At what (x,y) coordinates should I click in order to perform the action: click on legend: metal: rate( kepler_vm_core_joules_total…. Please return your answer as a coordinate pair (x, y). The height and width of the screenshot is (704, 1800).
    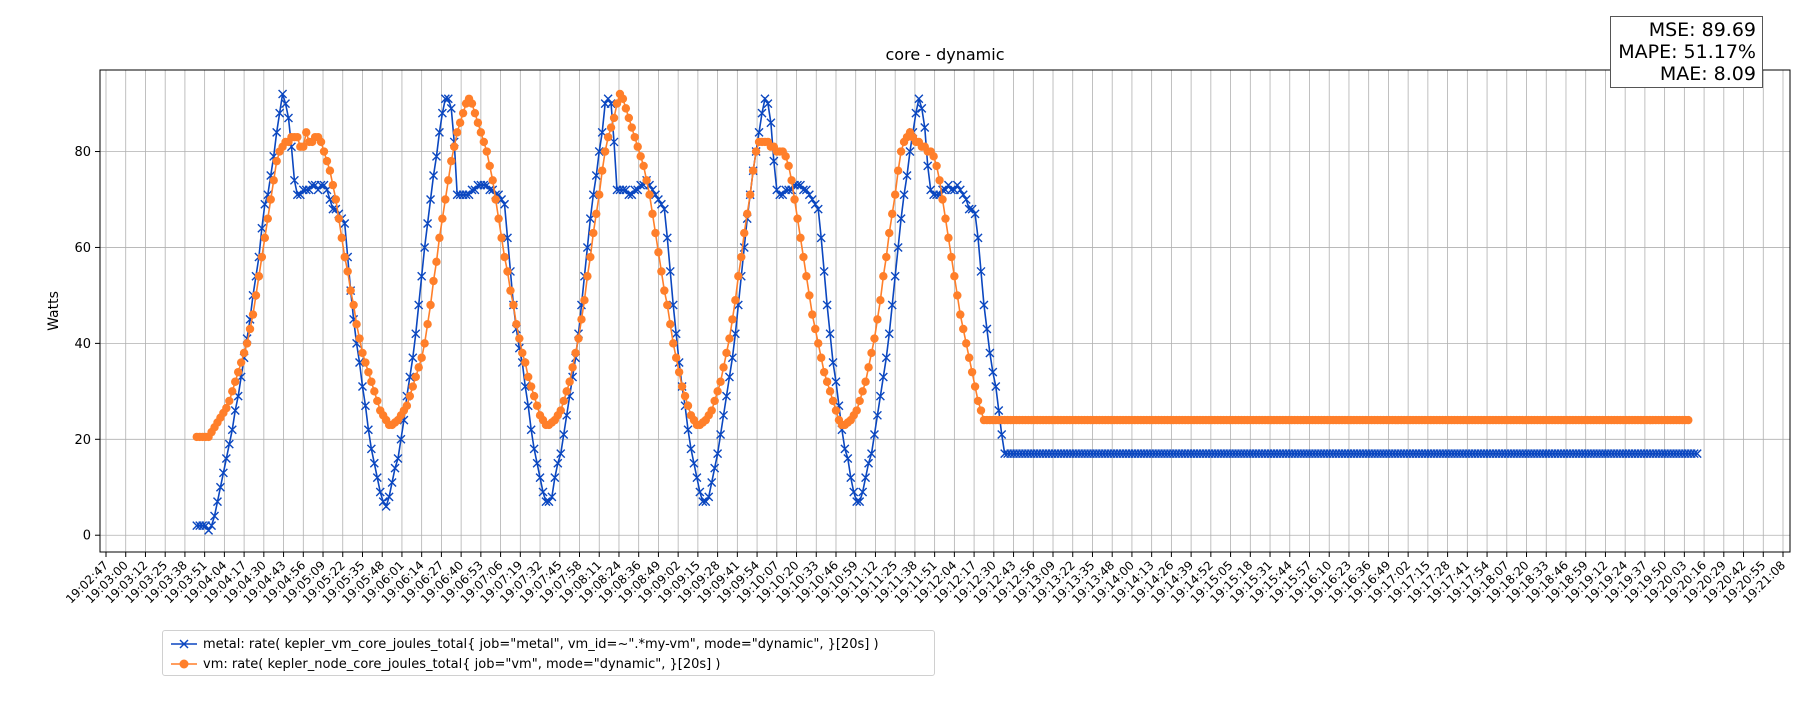
    Looking at the image, I should click on (548, 653).